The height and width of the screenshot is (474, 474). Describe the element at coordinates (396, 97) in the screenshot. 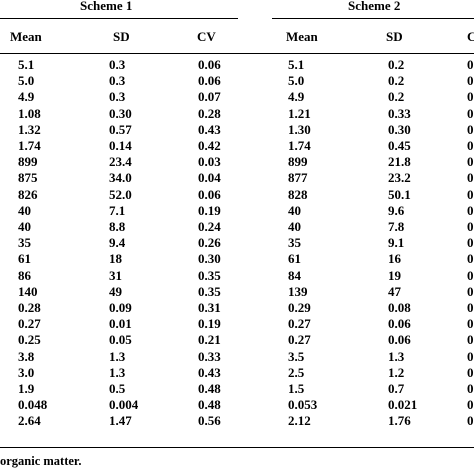

I see `table-cell: 0.2` at that location.